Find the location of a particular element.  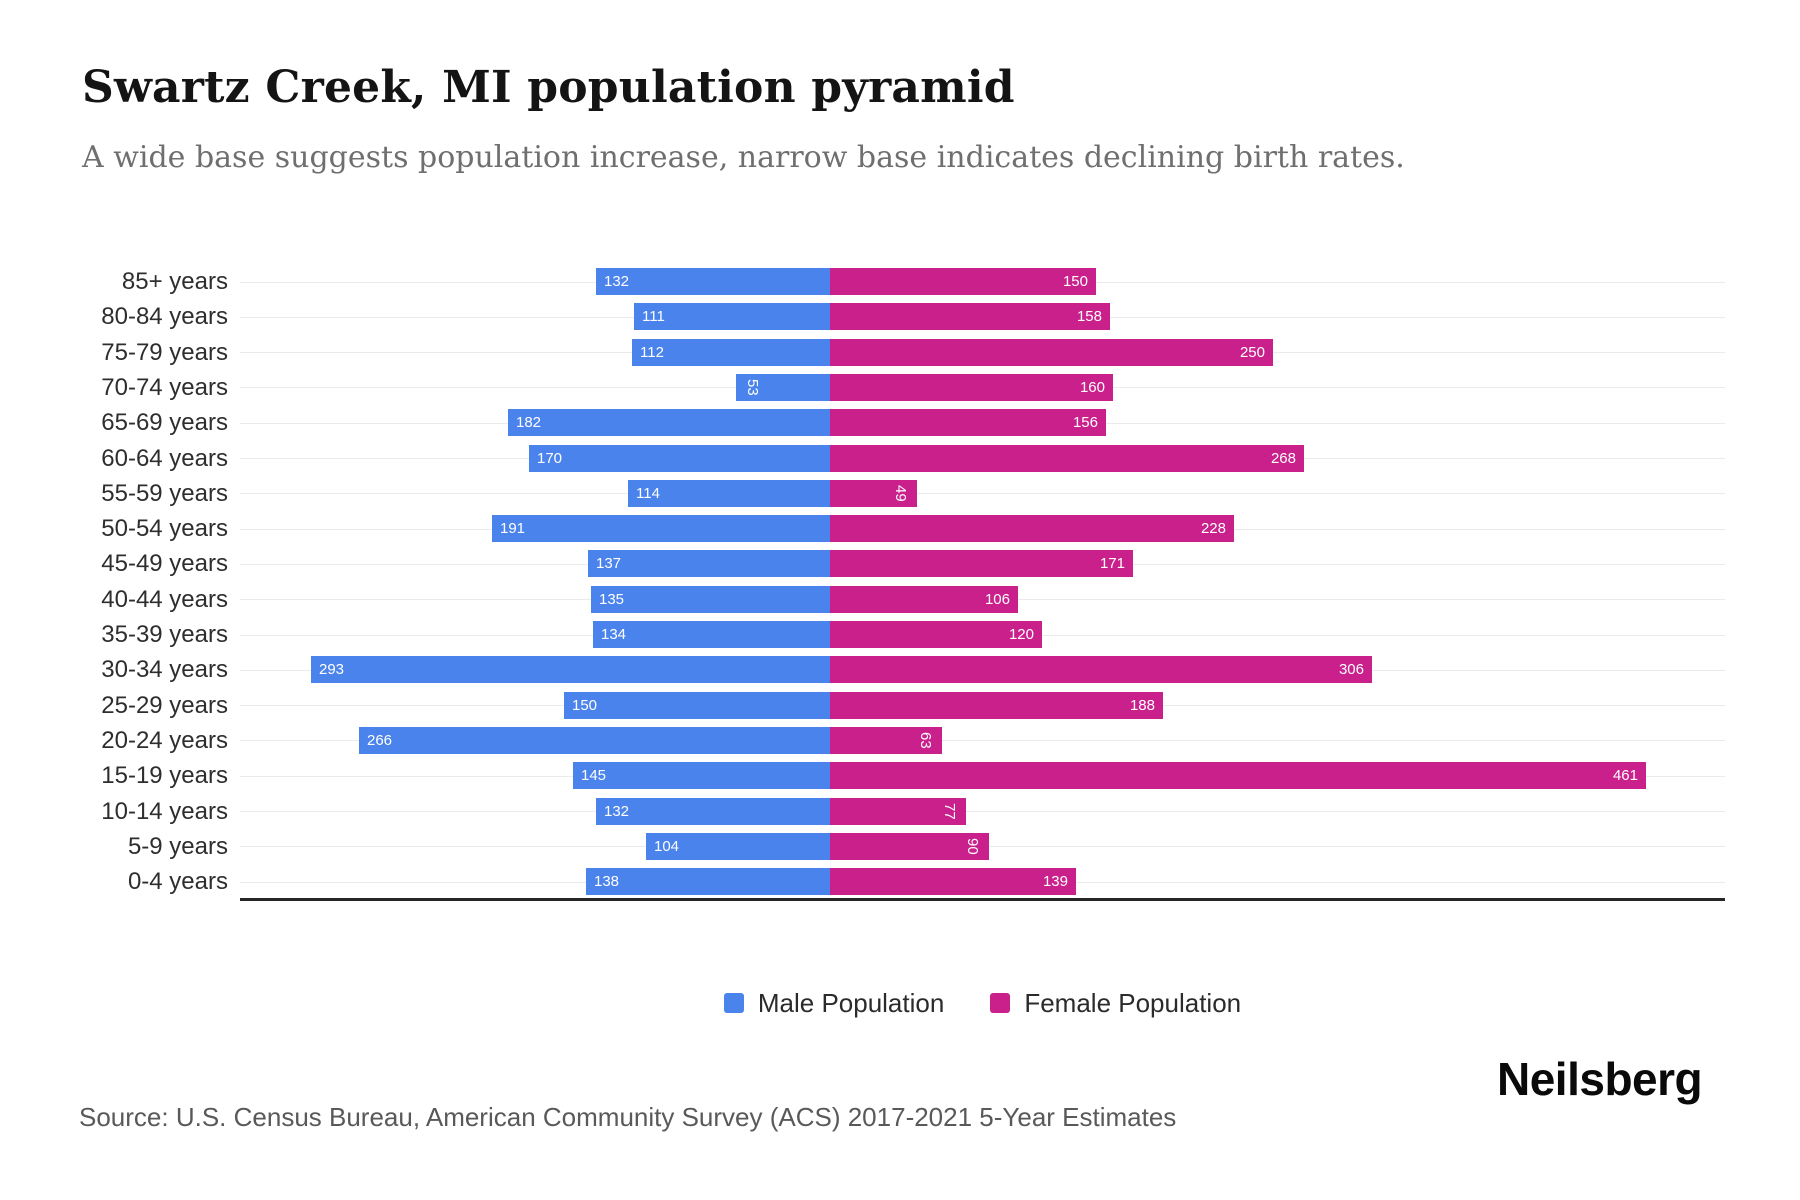

brand-logo: Neilsberg is located at coordinates (1600, 1079).